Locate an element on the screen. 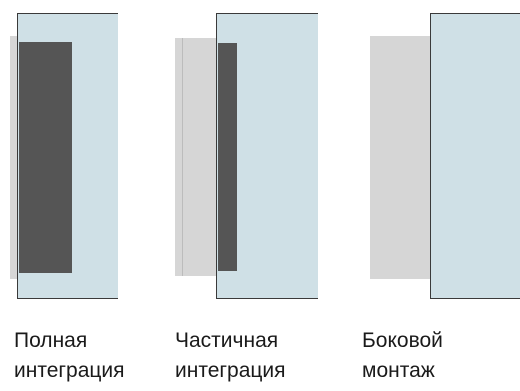 Image resolution: width=520 pixels, height=391 pixels. full-integration-label-line2: интеграция is located at coordinates (69, 370).